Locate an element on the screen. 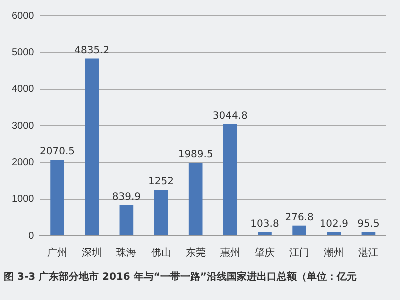  x-tick-label: 佛山 is located at coordinates (161, 252).